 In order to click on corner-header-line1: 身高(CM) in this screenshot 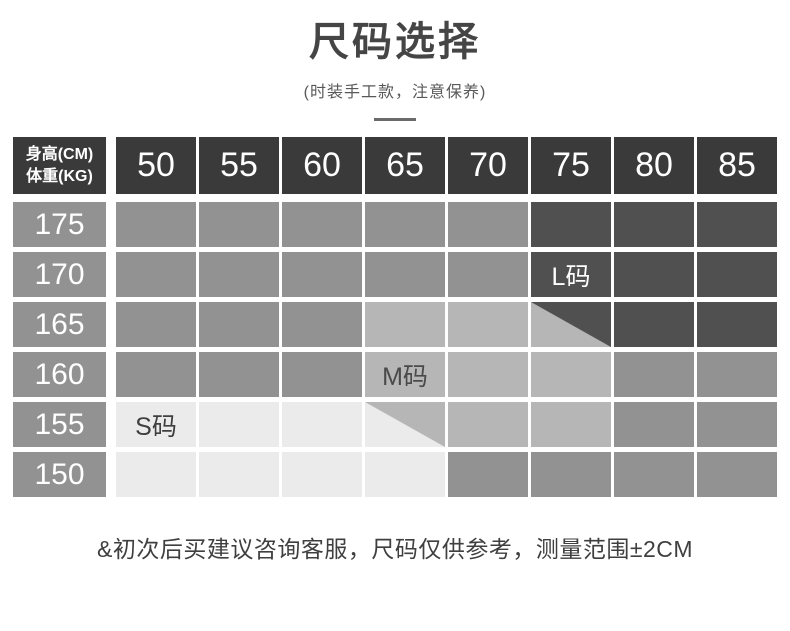, I will do `click(59, 154)`.